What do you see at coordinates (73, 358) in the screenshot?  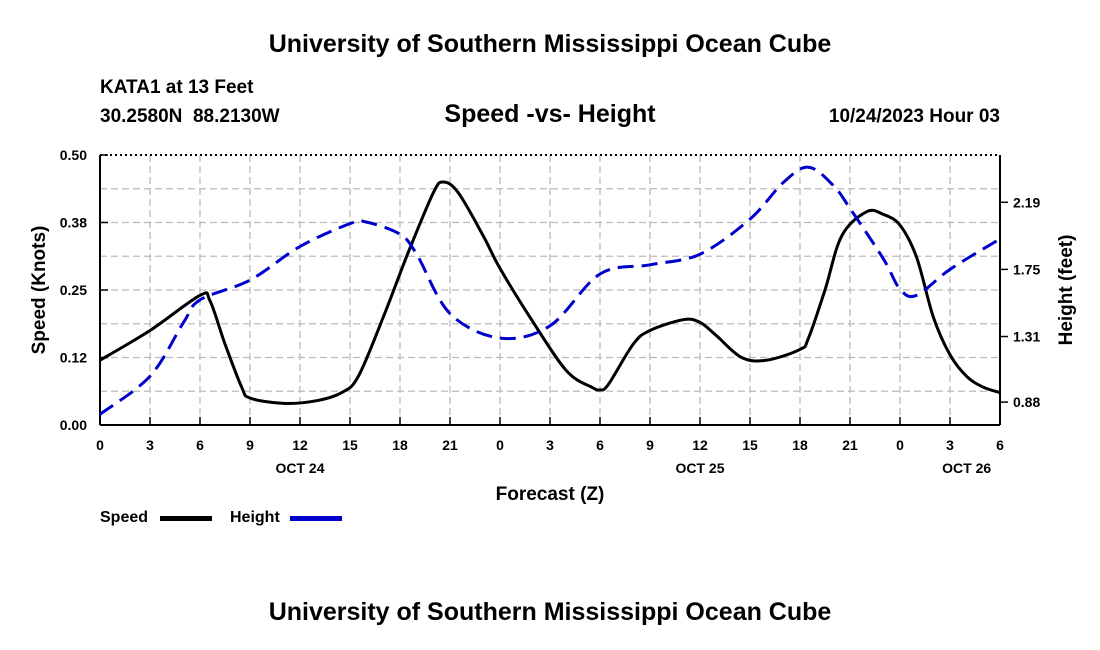 I see `y-tick-label: 0.12` at bounding box center [73, 358].